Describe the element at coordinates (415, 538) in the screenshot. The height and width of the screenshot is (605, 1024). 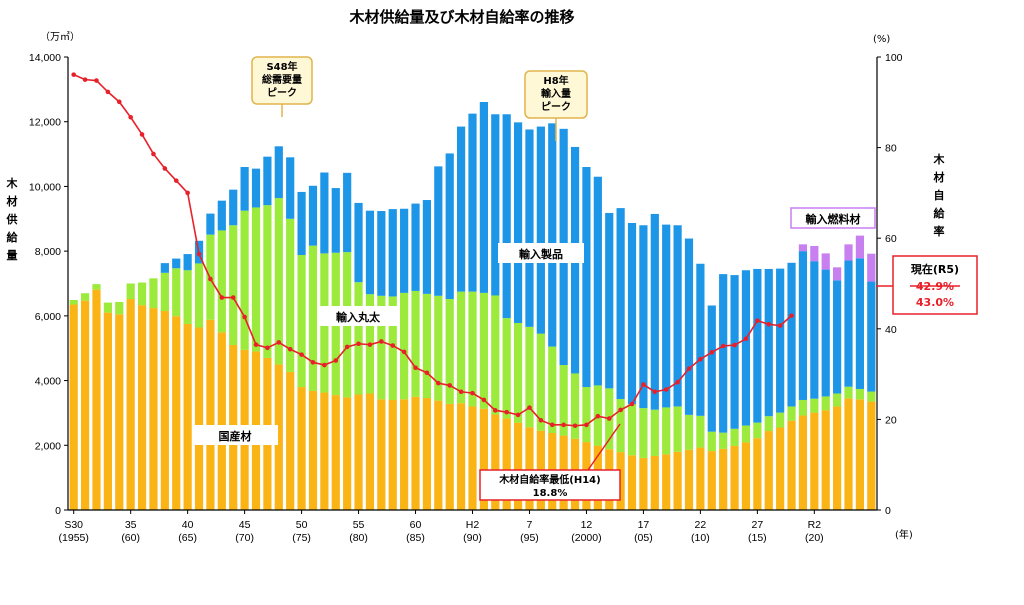
I see `x-tick-sublabel-6: (85)` at that location.